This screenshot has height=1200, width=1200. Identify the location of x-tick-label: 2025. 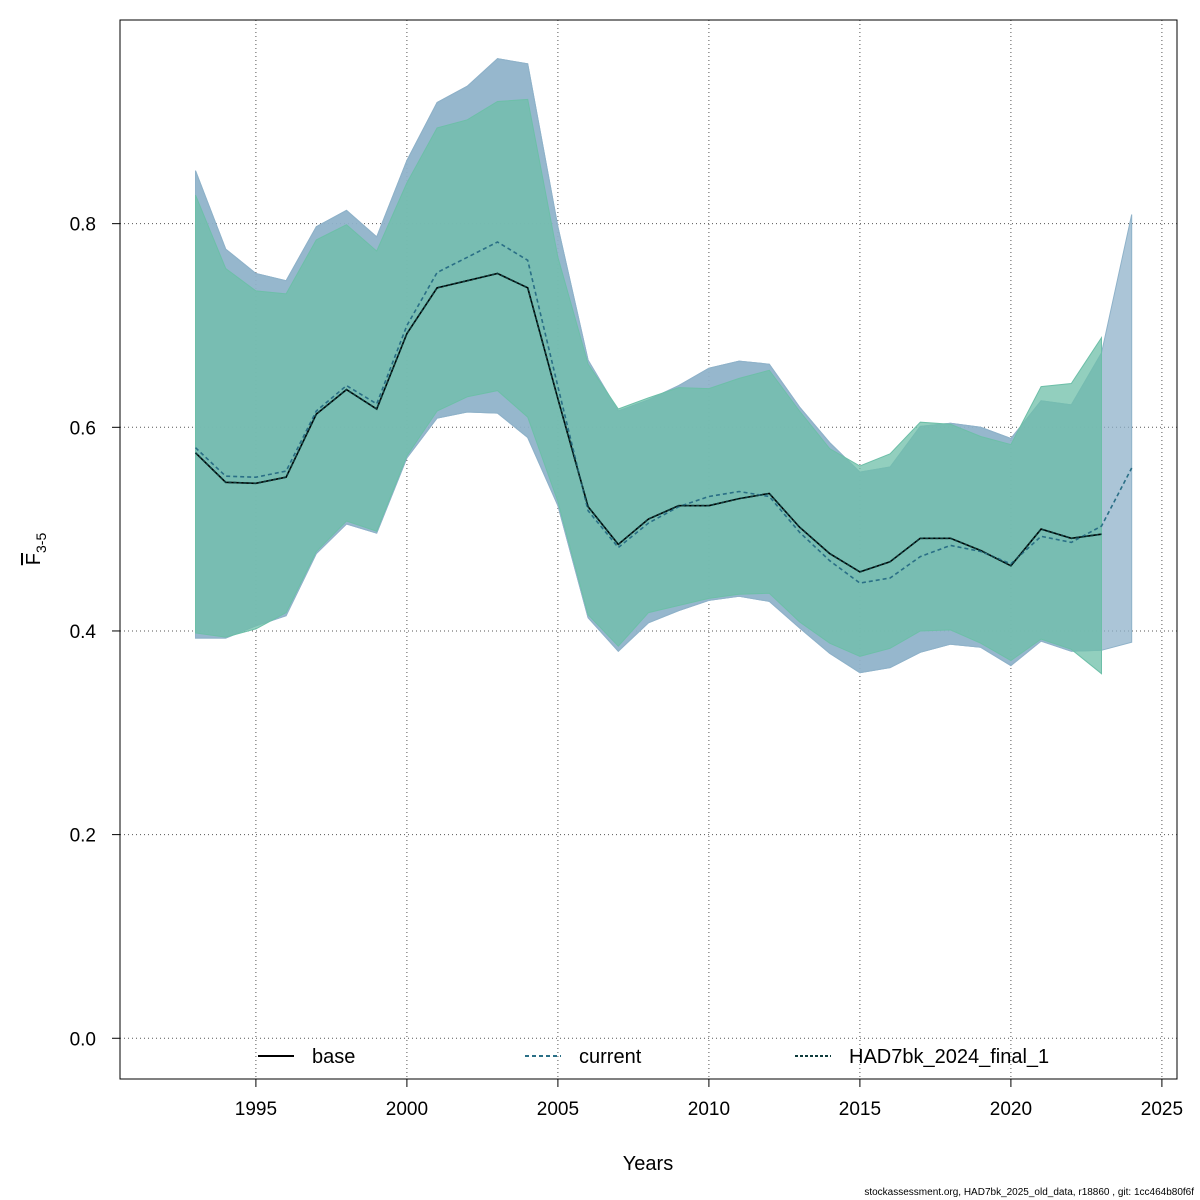
(1162, 1109).